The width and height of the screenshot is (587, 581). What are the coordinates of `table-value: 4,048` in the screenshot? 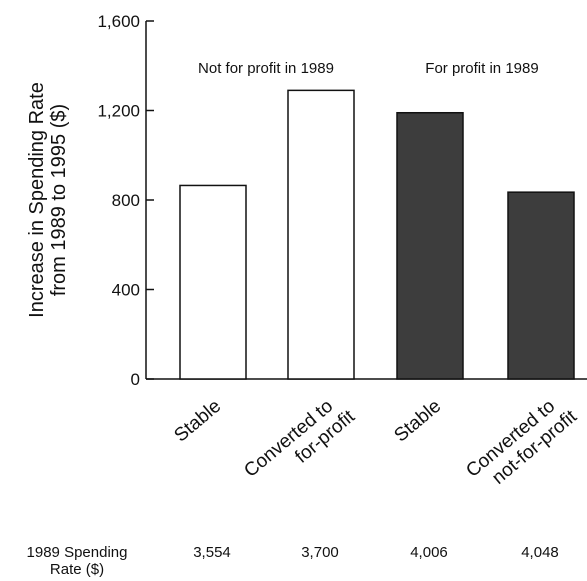 It's located at (540, 552).